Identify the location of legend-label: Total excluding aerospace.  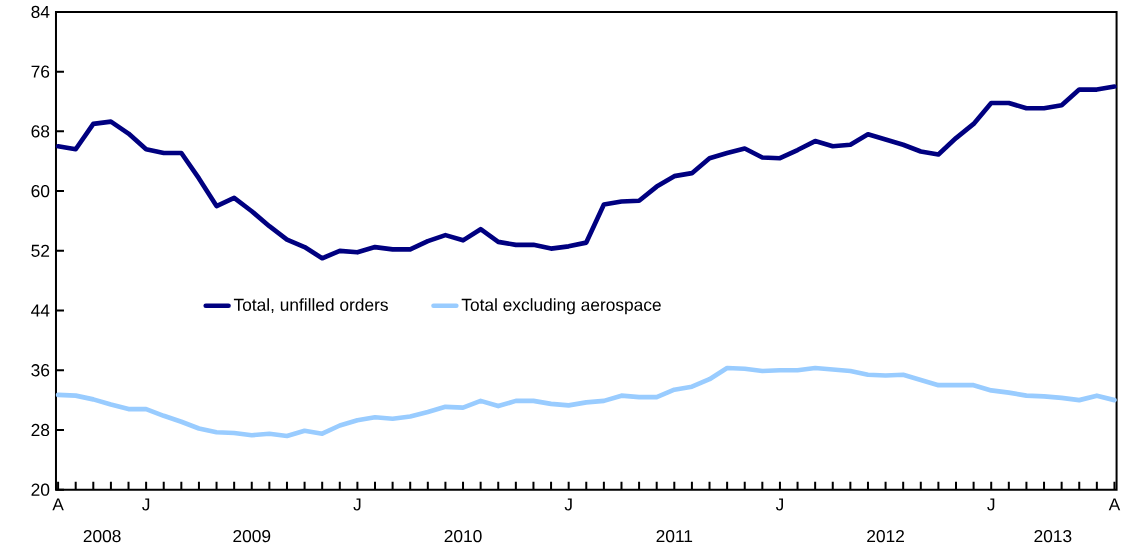
(561, 306).